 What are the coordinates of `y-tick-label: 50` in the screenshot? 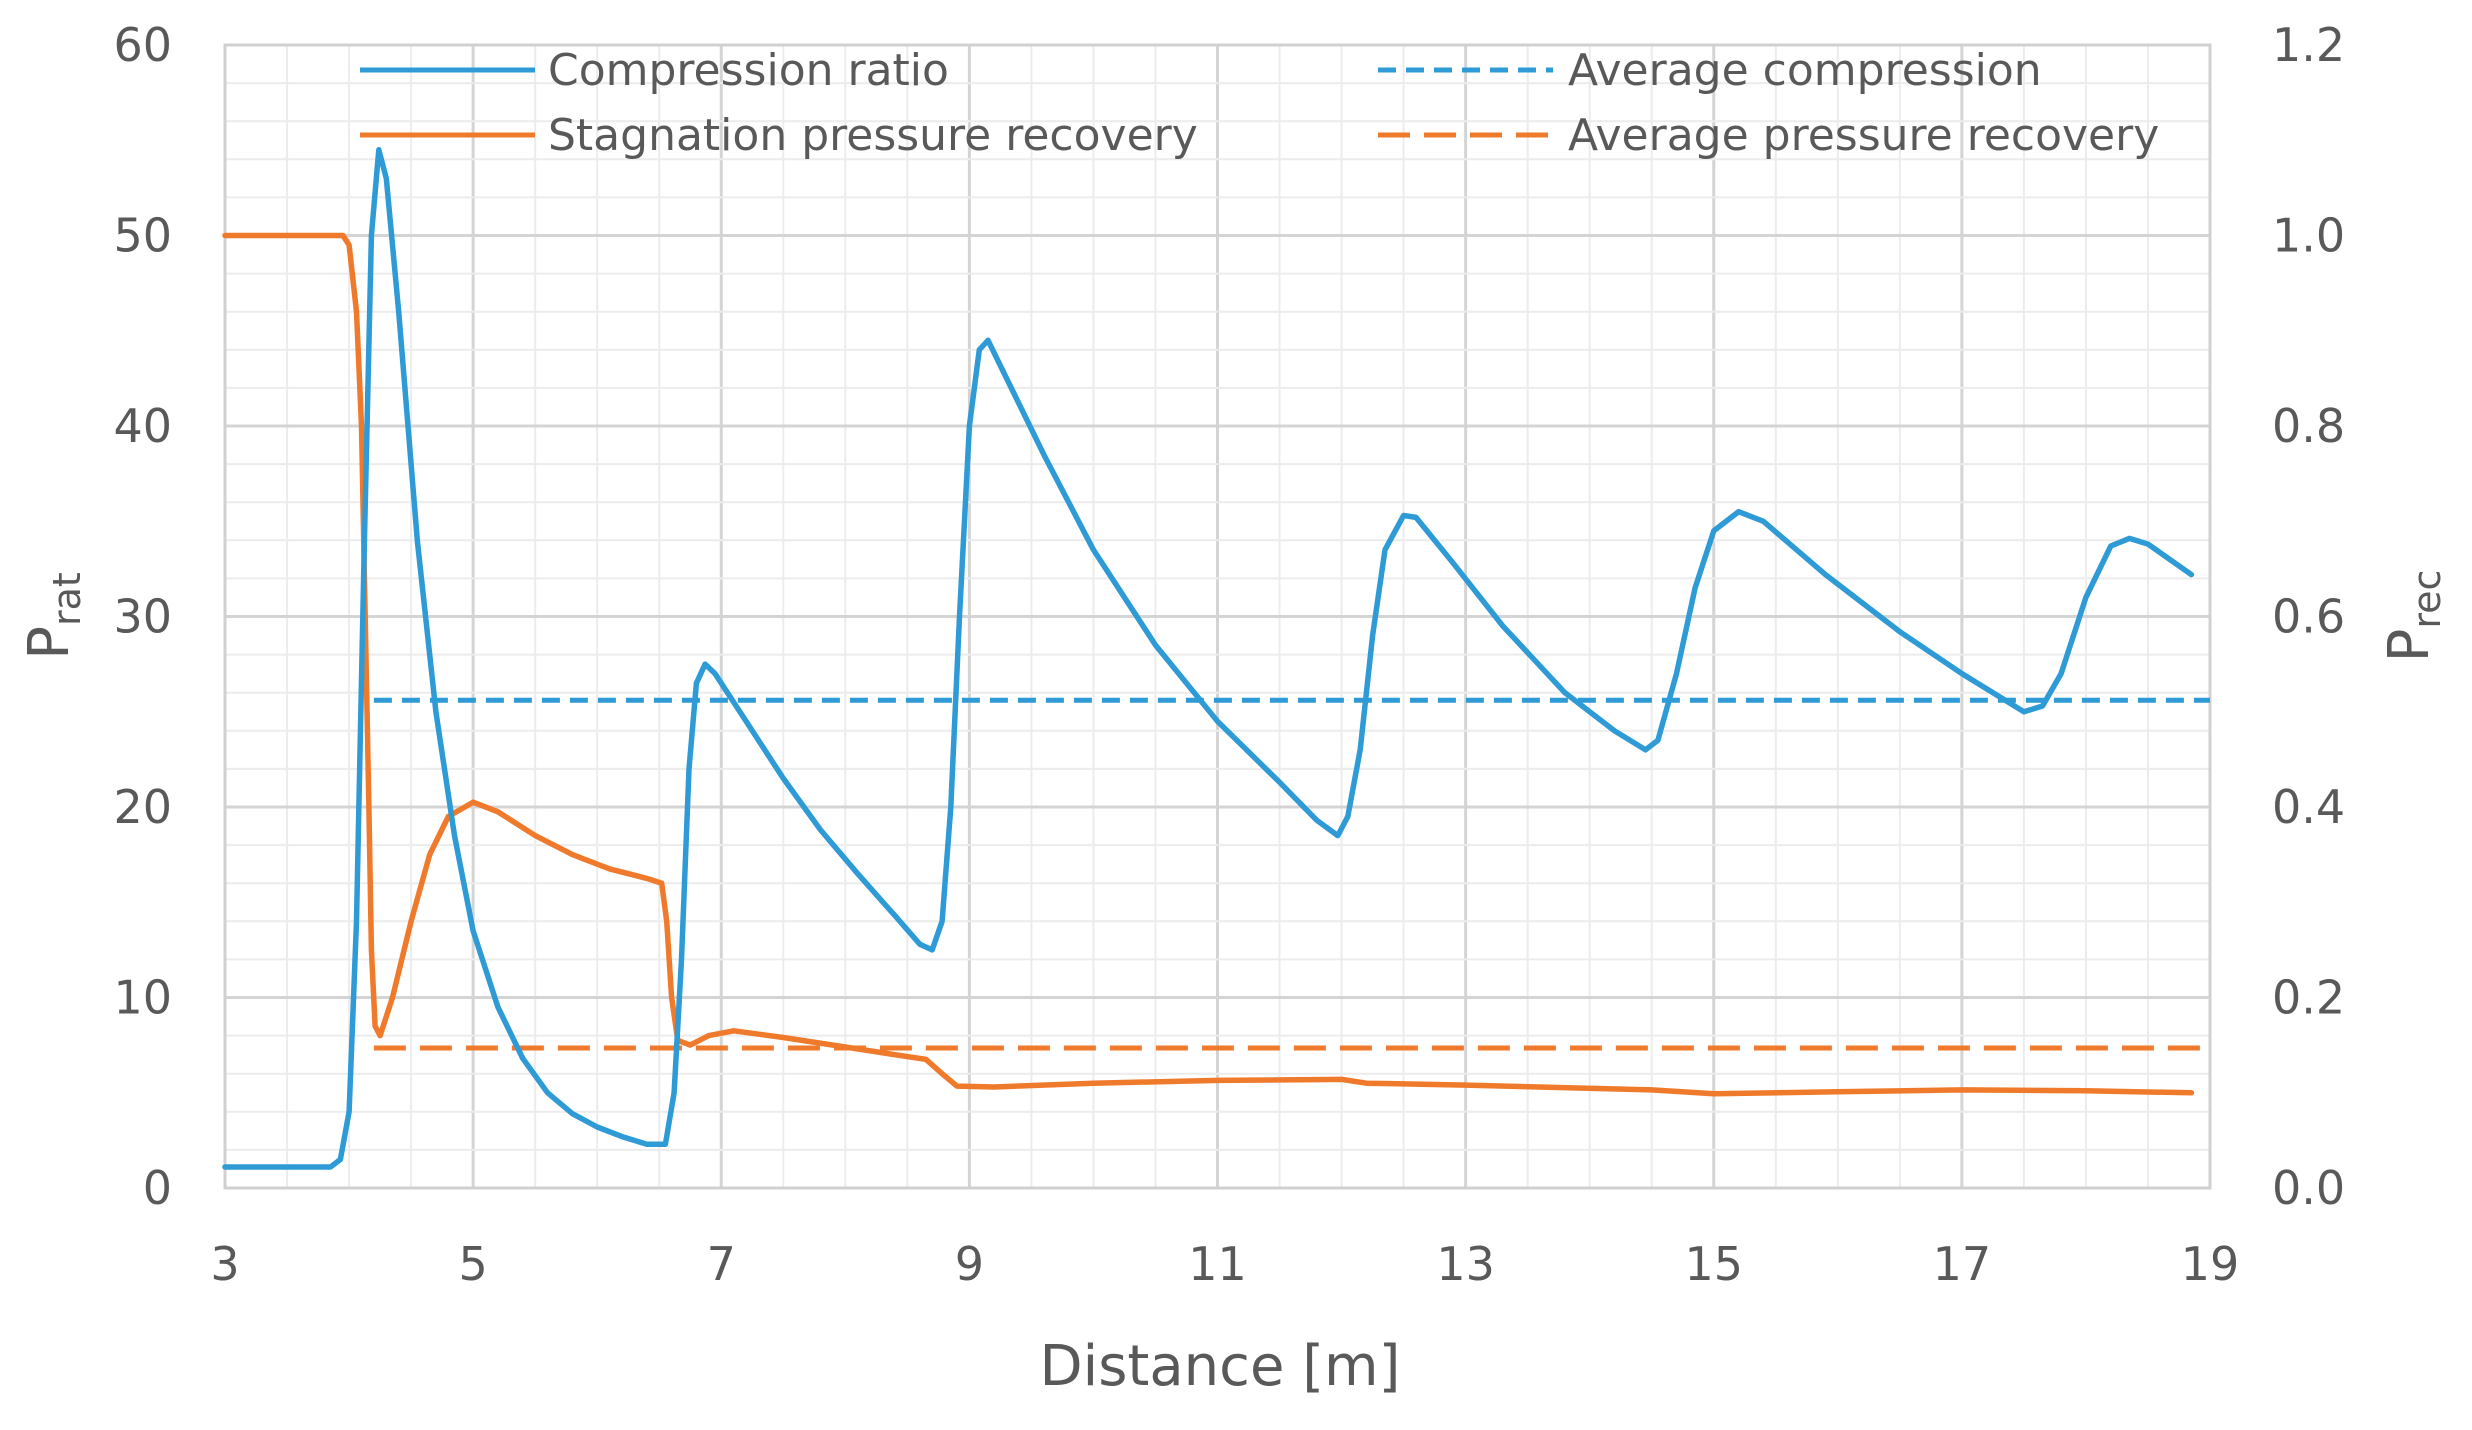 It's located at (142, 236).